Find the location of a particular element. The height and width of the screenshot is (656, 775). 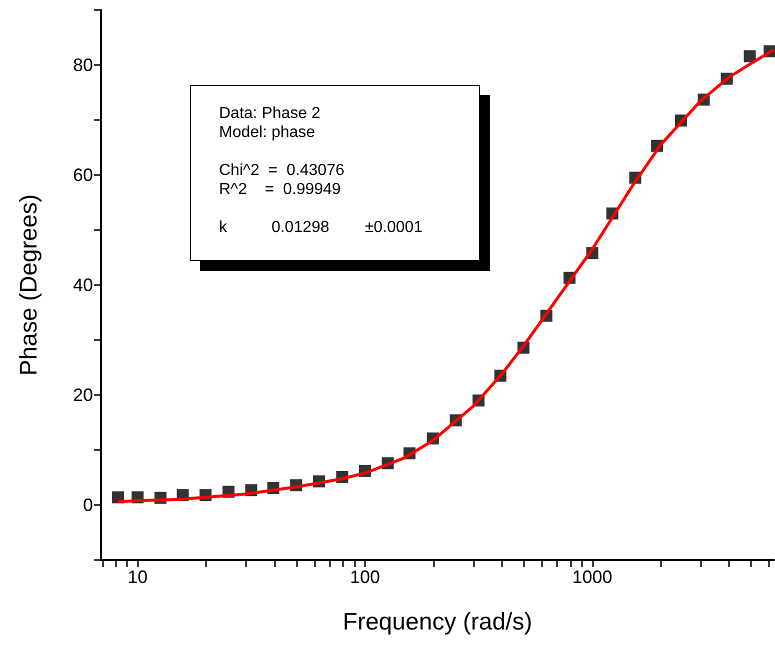

annotation: R^2 = 0.99949 is located at coordinates (280, 189).